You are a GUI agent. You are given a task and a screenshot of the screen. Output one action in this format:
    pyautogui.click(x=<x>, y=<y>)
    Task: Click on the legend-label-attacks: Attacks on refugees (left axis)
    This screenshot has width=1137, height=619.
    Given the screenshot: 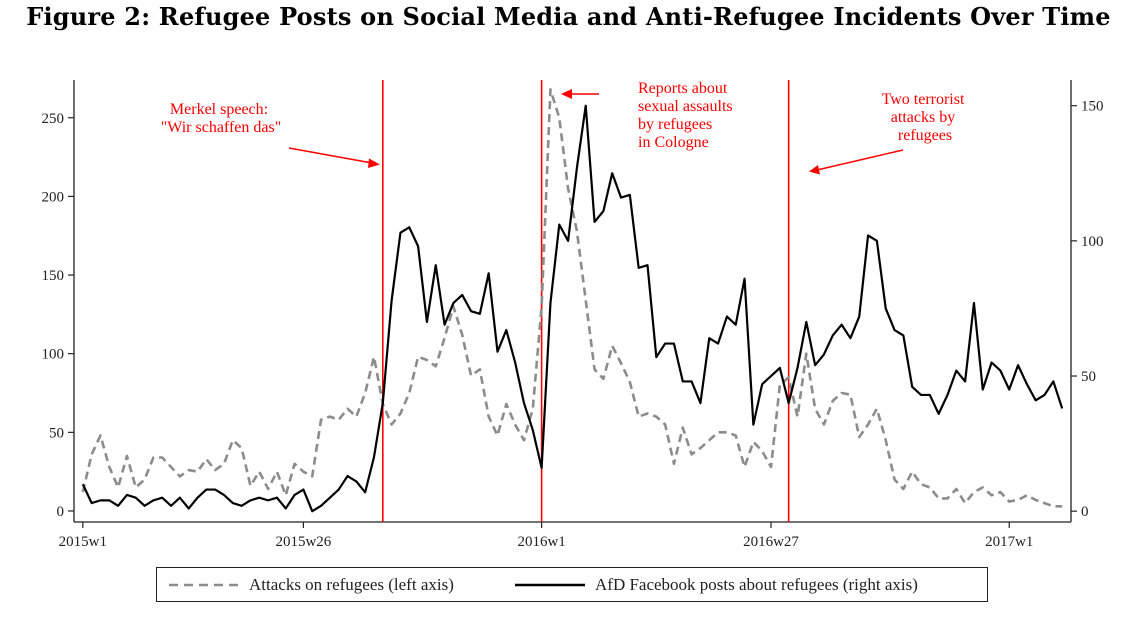 What is the action you would take?
    pyautogui.click(x=351, y=584)
    